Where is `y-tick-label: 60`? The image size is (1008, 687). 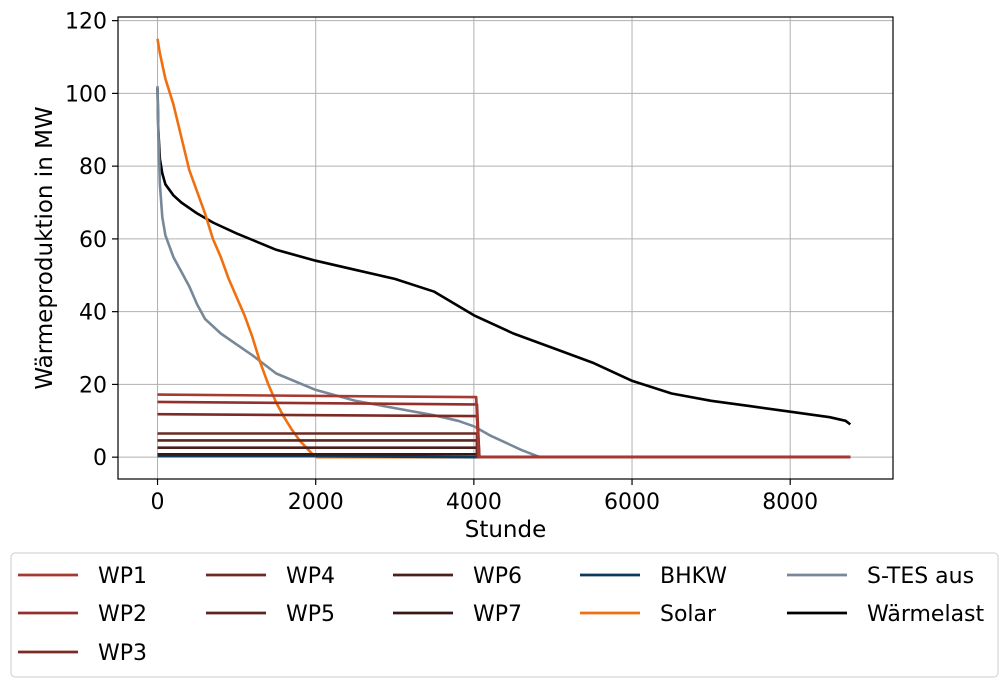
y-tick-label: 60 is located at coordinates (93, 240).